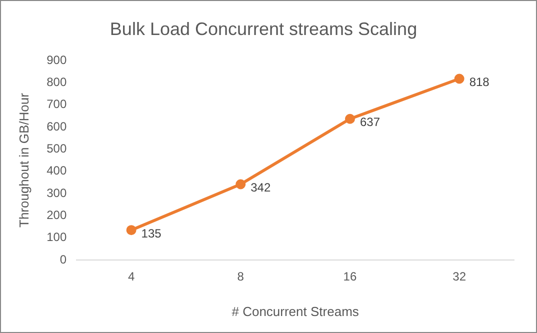 This screenshot has height=333, width=537. I want to click on x-tick-label: 32, so click(459, 277).